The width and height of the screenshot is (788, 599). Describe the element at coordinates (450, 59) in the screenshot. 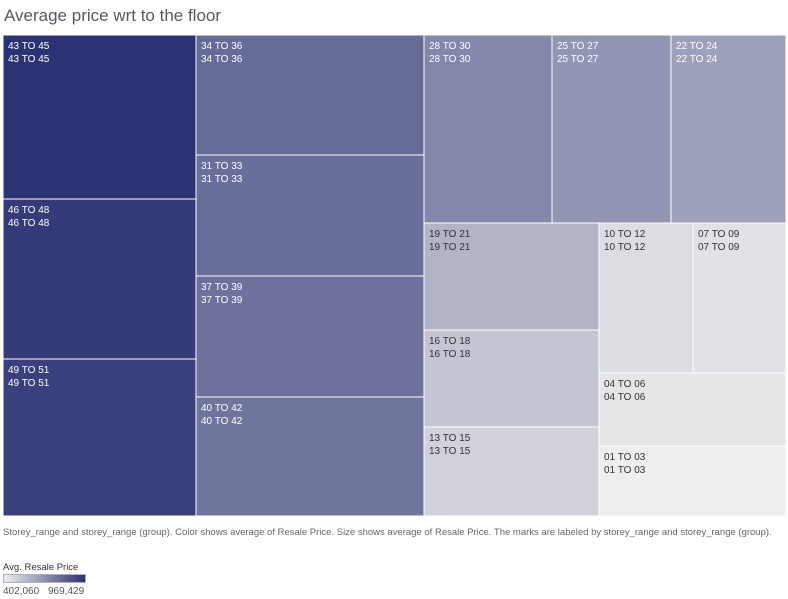

I see `treemap-tile-group-label: 28 TO 30` at that location.